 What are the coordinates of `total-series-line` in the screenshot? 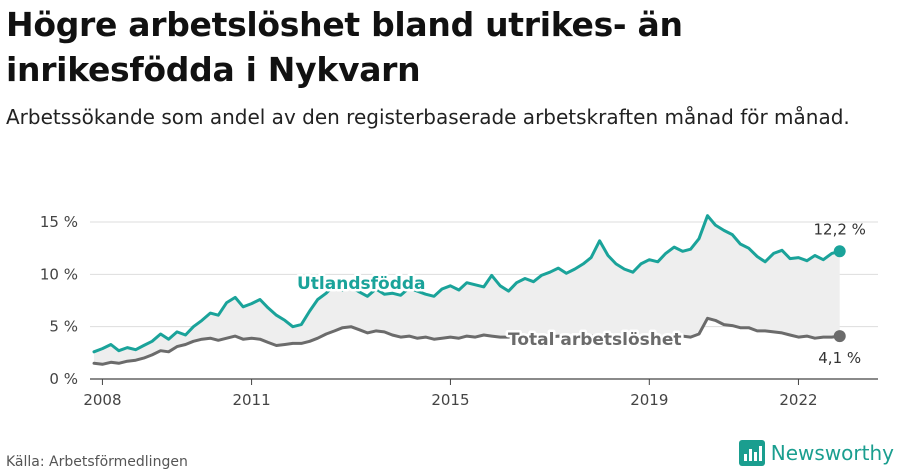 It's located at (467, 341).